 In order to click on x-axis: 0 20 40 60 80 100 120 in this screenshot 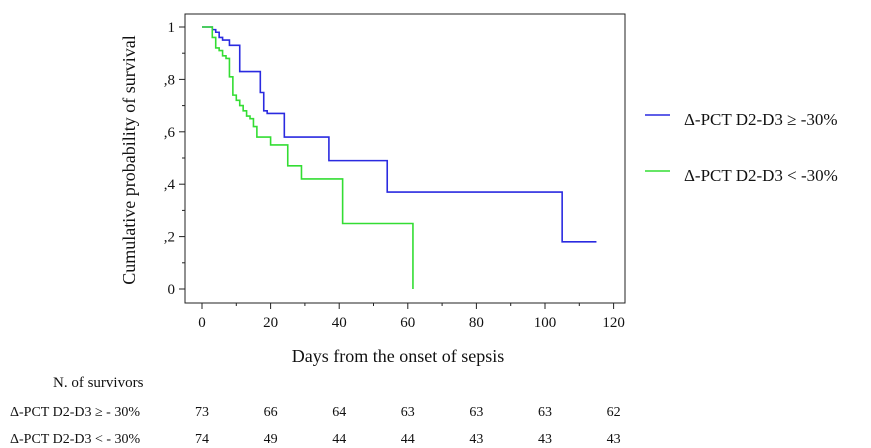, I will do `click(411, 317)`.